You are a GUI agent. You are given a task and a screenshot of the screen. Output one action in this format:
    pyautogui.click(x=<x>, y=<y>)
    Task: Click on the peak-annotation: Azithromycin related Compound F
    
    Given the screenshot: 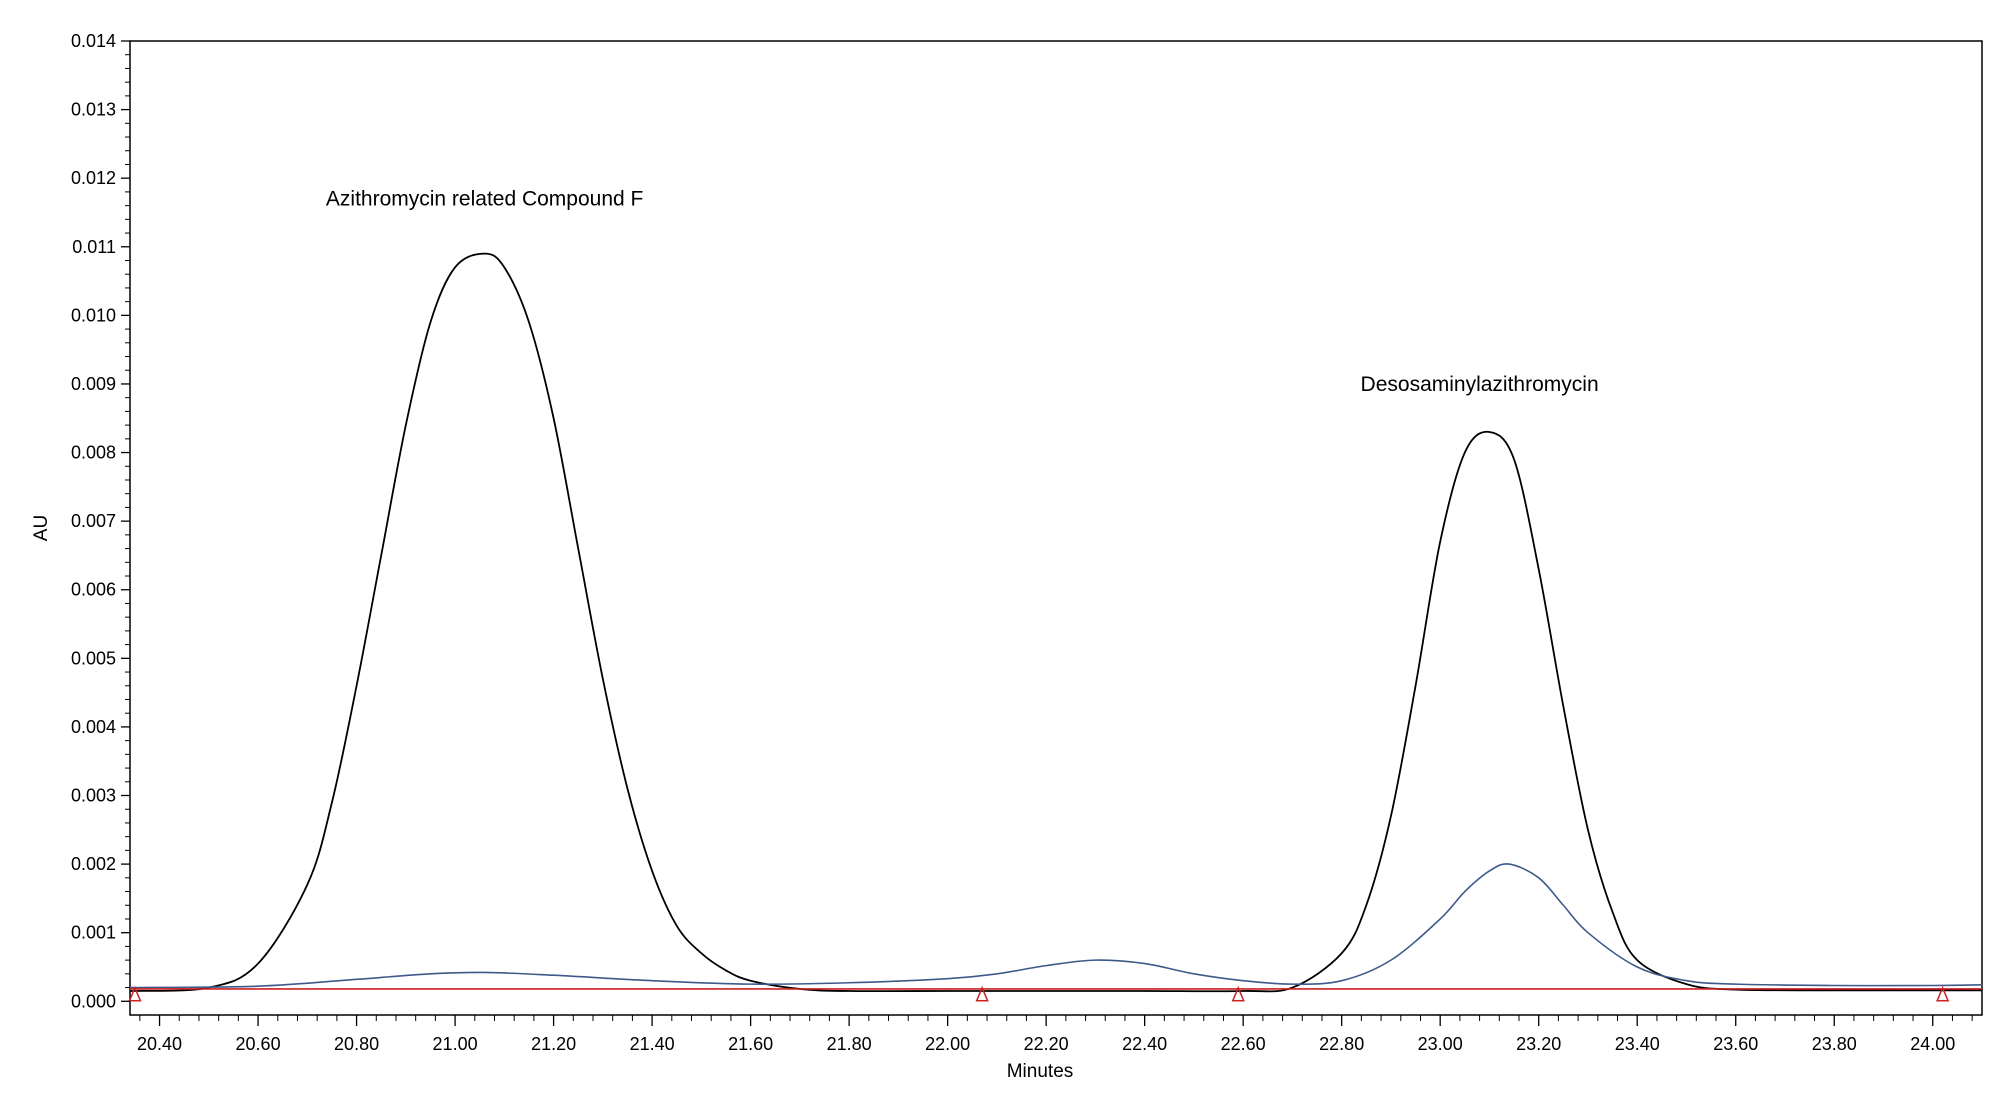 What is the action you would take?
    pyautogui.click(x=484, y=199)
    